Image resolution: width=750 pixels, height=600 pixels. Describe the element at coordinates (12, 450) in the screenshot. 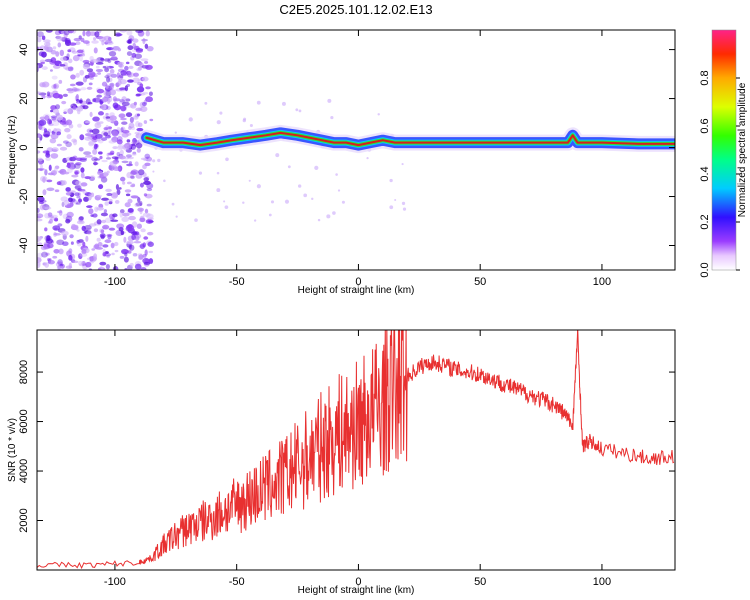

I see `snr-y-axis-label: SNR (10 * v/v)` at that location.